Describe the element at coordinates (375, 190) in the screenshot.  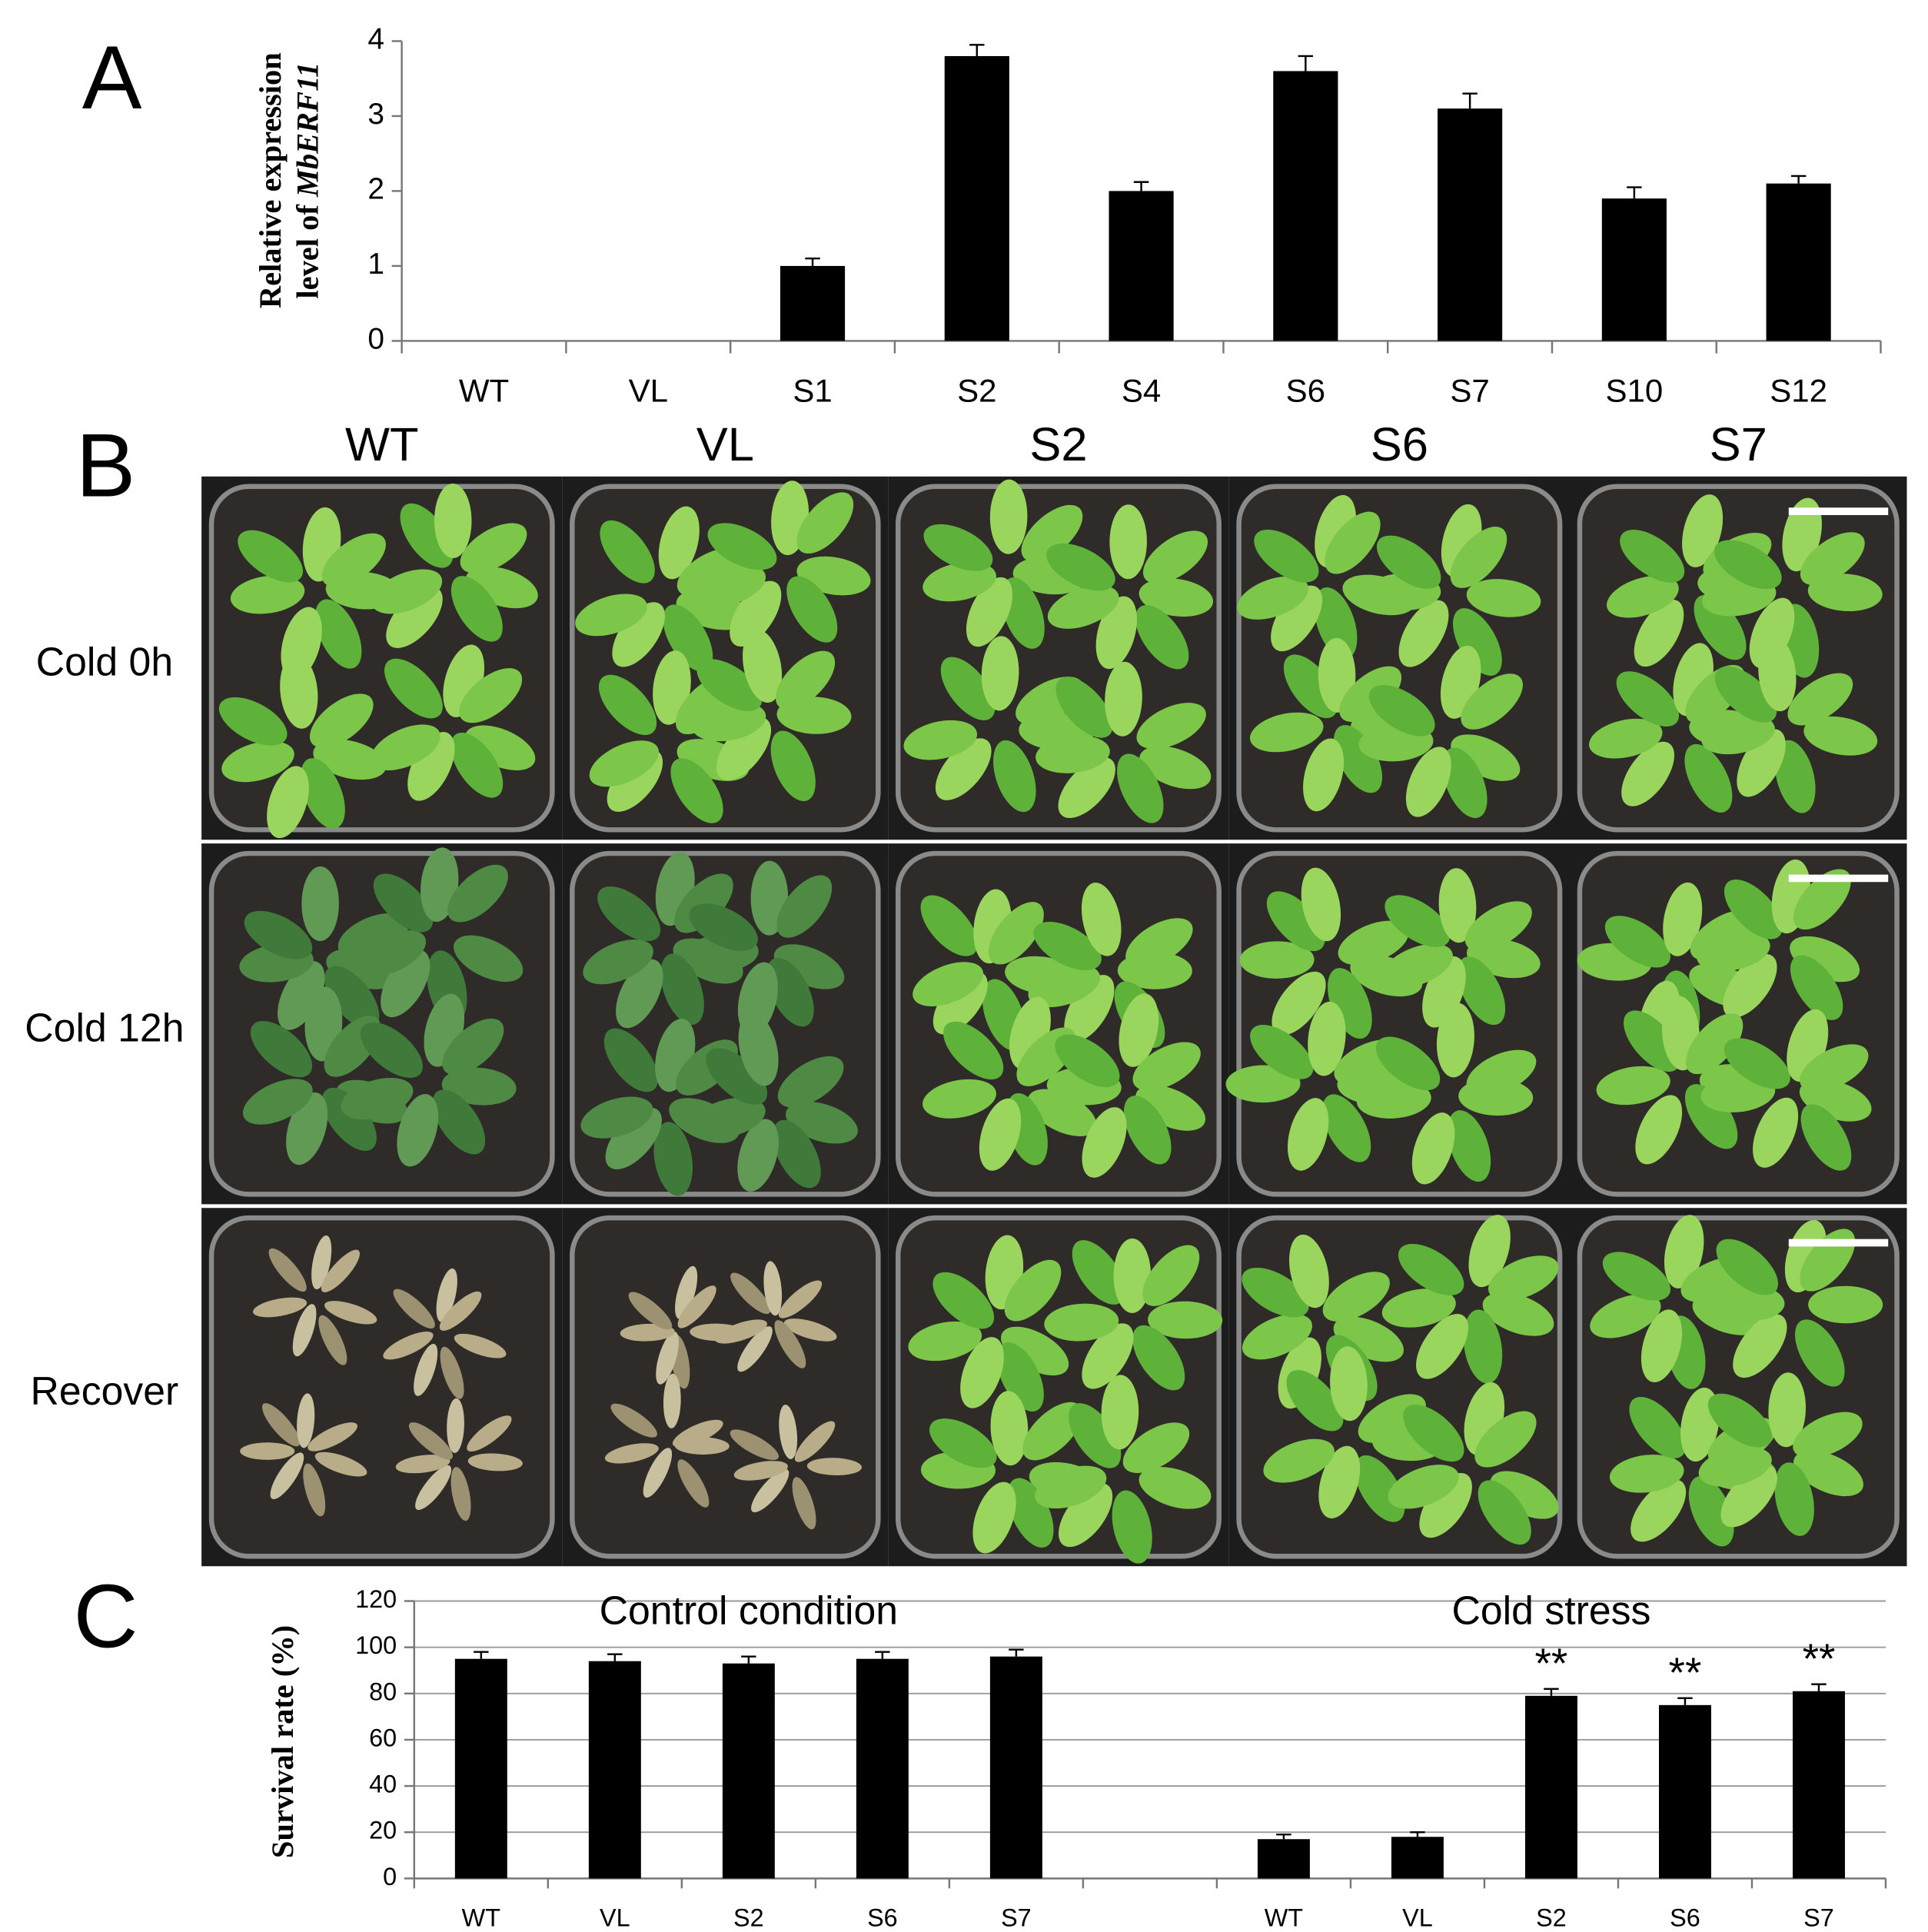
I see `y-tick-label: 2` at that location.